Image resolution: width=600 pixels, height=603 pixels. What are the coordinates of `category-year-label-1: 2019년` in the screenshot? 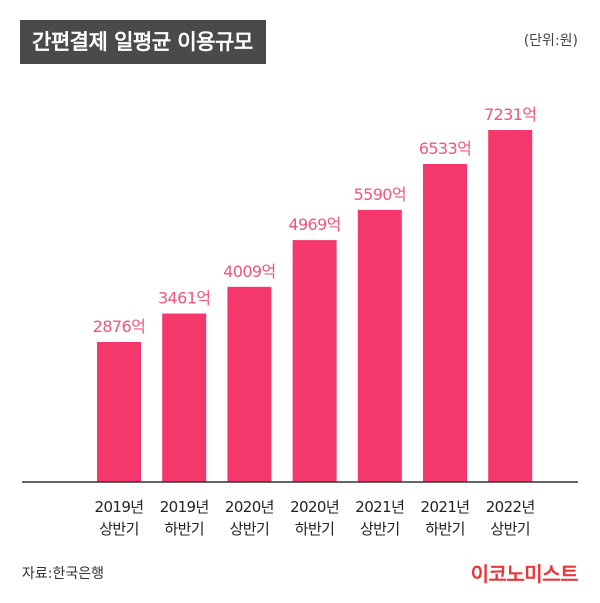 It's located at (184, 507).